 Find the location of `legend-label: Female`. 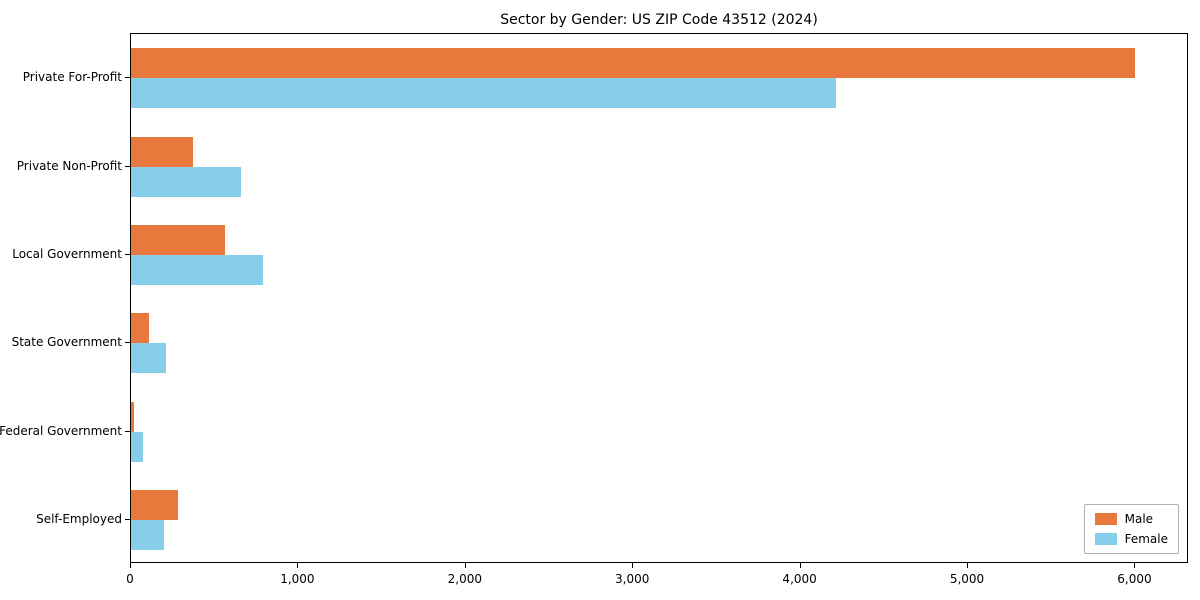

legend-label: Female is located at coordinates (1146, 539).